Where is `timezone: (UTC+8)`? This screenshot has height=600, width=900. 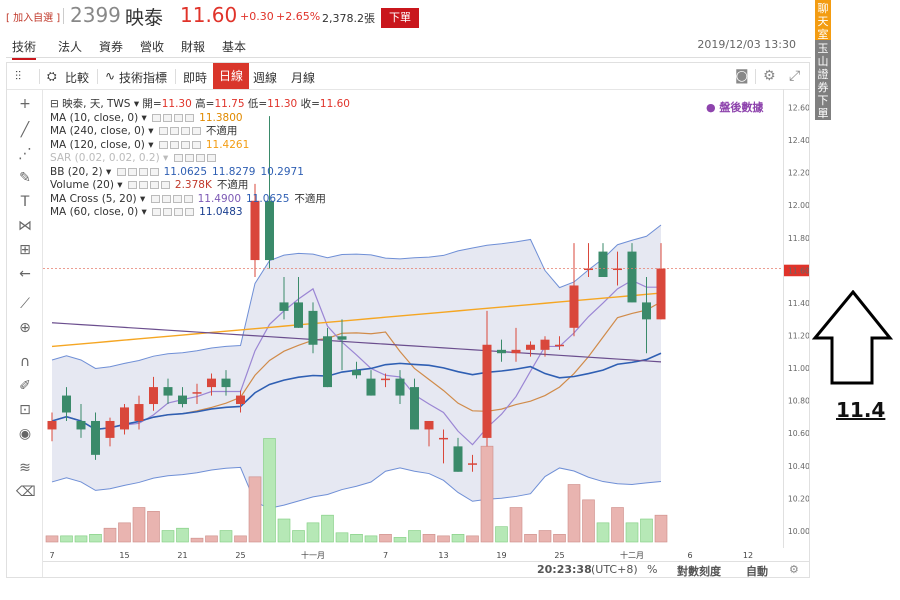 timezone: (UTC+8) is located at coordinates (614, 569).